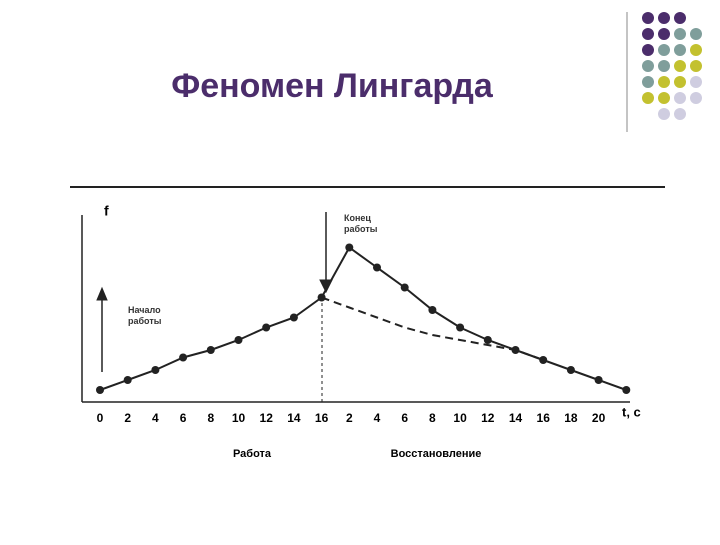 The width and height of the screenshot is (720, 545). I want to click on annotation: Конец работы, so click(361, 223).